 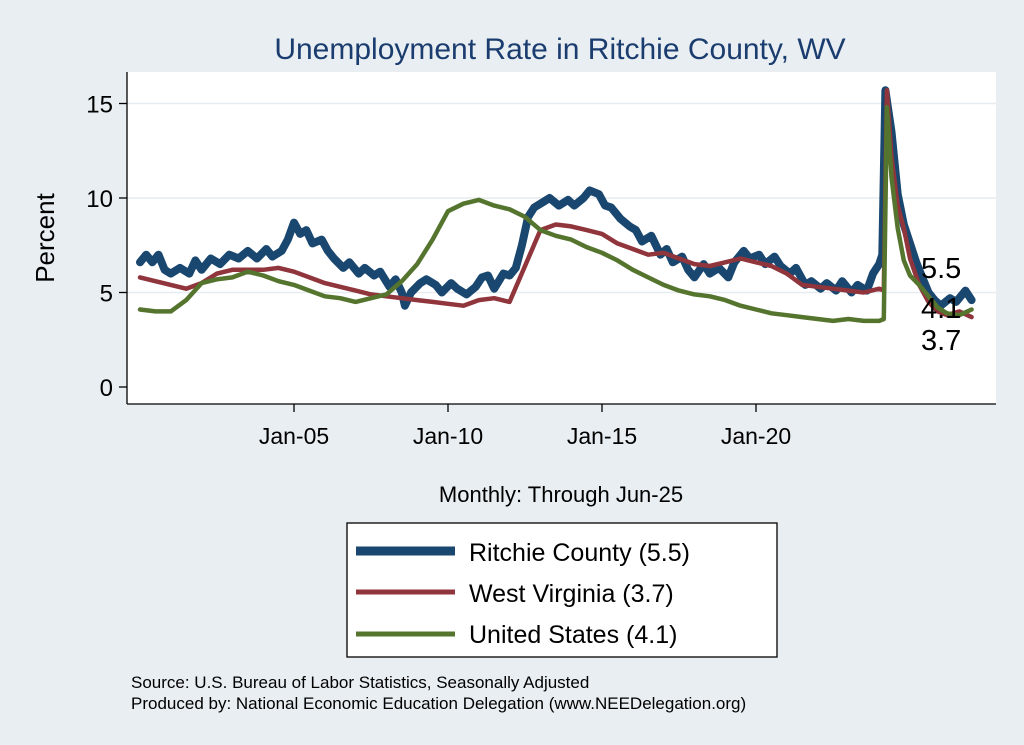 I want to click on chart-title: Unemployment Rate in Ritchie County, WV, so click(x=559, y=49).